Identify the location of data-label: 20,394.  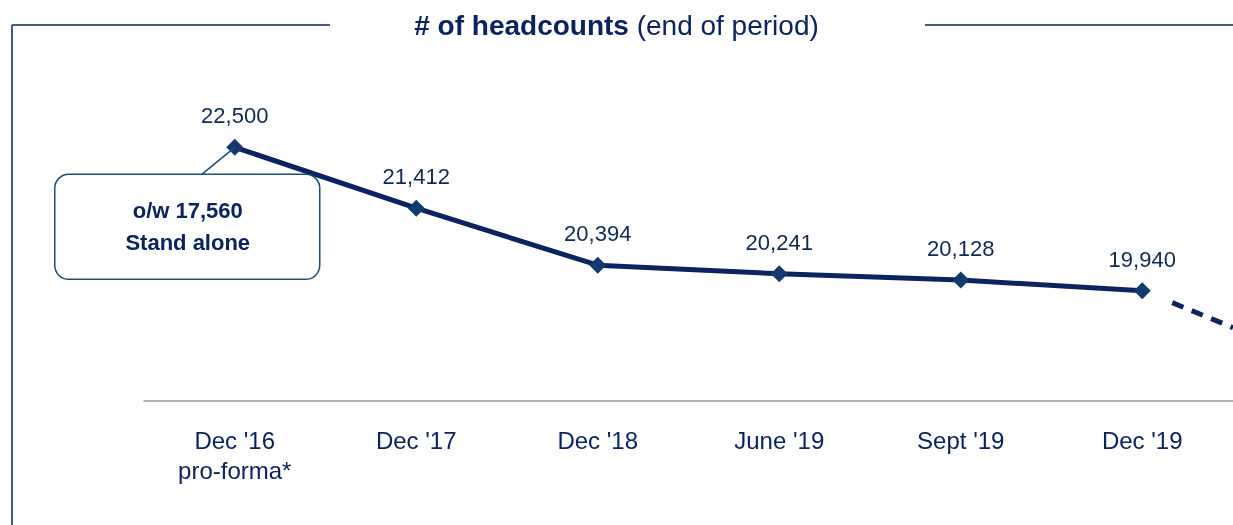
(598, 234).